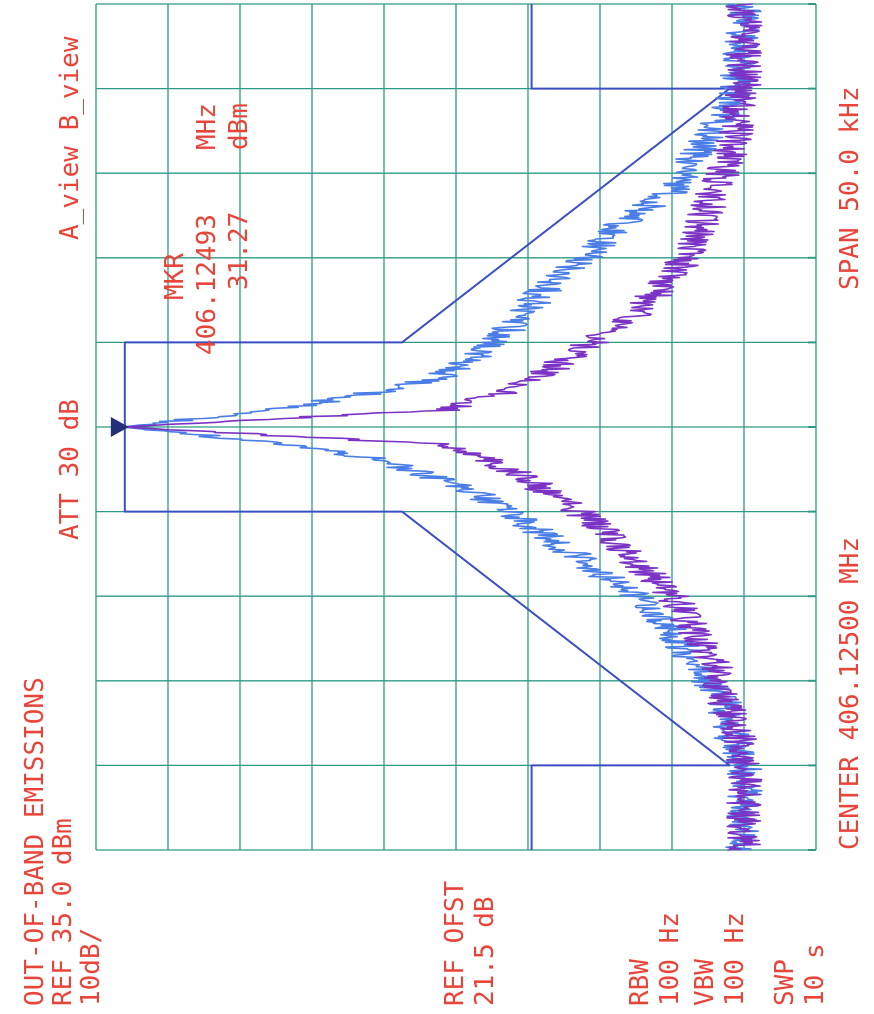  I want to click on rbw-value: 100 Hz, so click(670, 959).